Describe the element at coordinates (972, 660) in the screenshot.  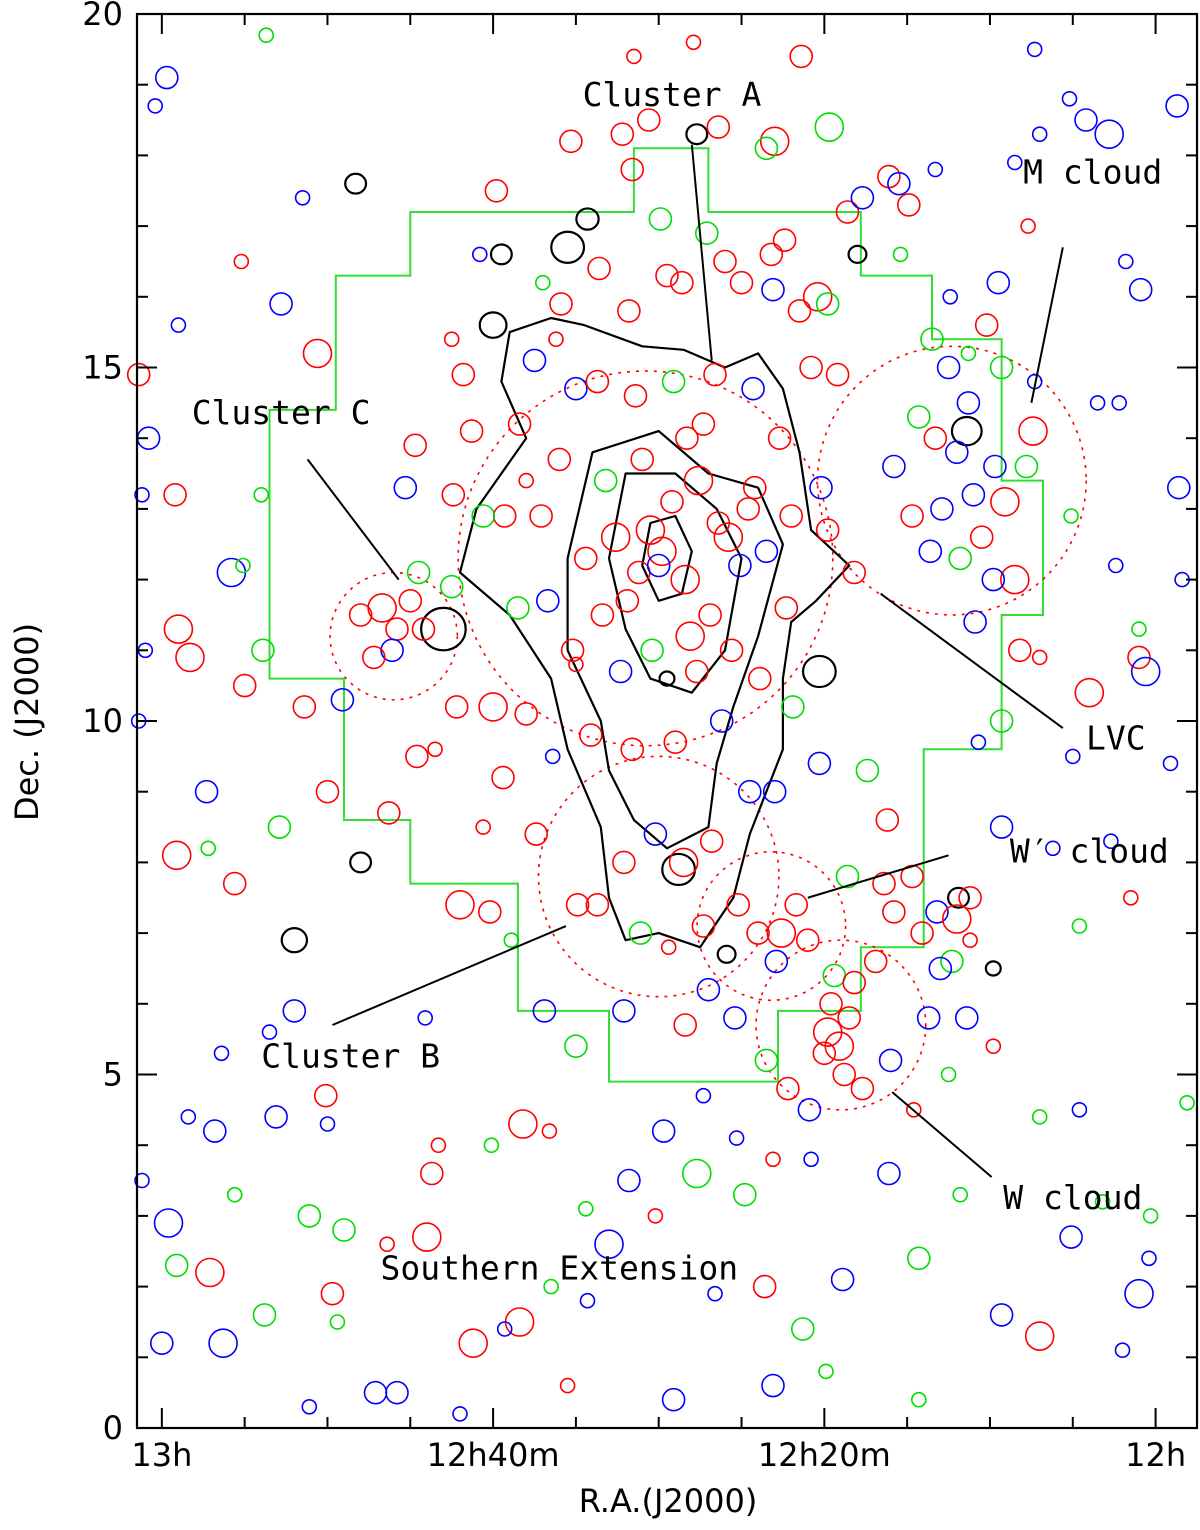
I see `annotation-leader-lvc` at that location.